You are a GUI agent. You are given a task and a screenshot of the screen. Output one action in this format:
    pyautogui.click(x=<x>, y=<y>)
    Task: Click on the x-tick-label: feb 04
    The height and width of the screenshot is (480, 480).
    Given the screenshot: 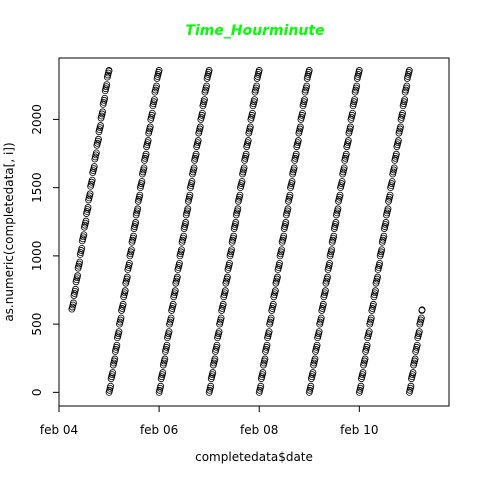 What is the action you would take?
    pyautogui.click(x=59, y=430)
    